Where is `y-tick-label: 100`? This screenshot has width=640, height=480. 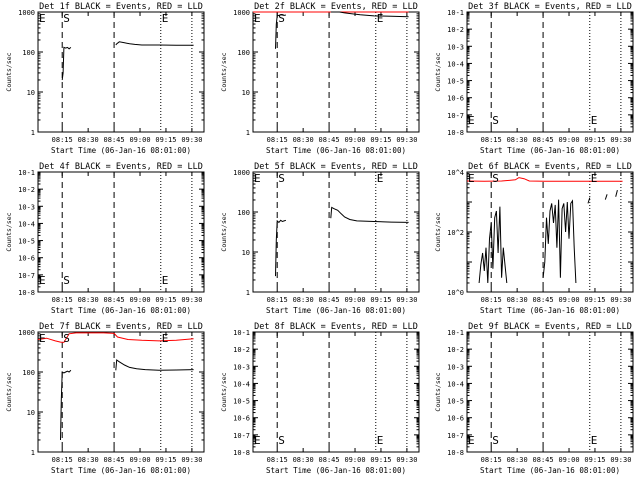
y-tick-label: 100 is located at coordinates (243, 213).